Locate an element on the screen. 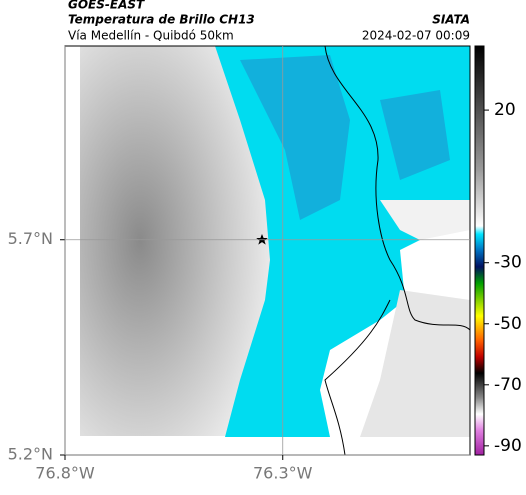 The height and width of the screenshot is (495, 526). colorbar-tick-label: -90 is located at coordinates (508, 446).